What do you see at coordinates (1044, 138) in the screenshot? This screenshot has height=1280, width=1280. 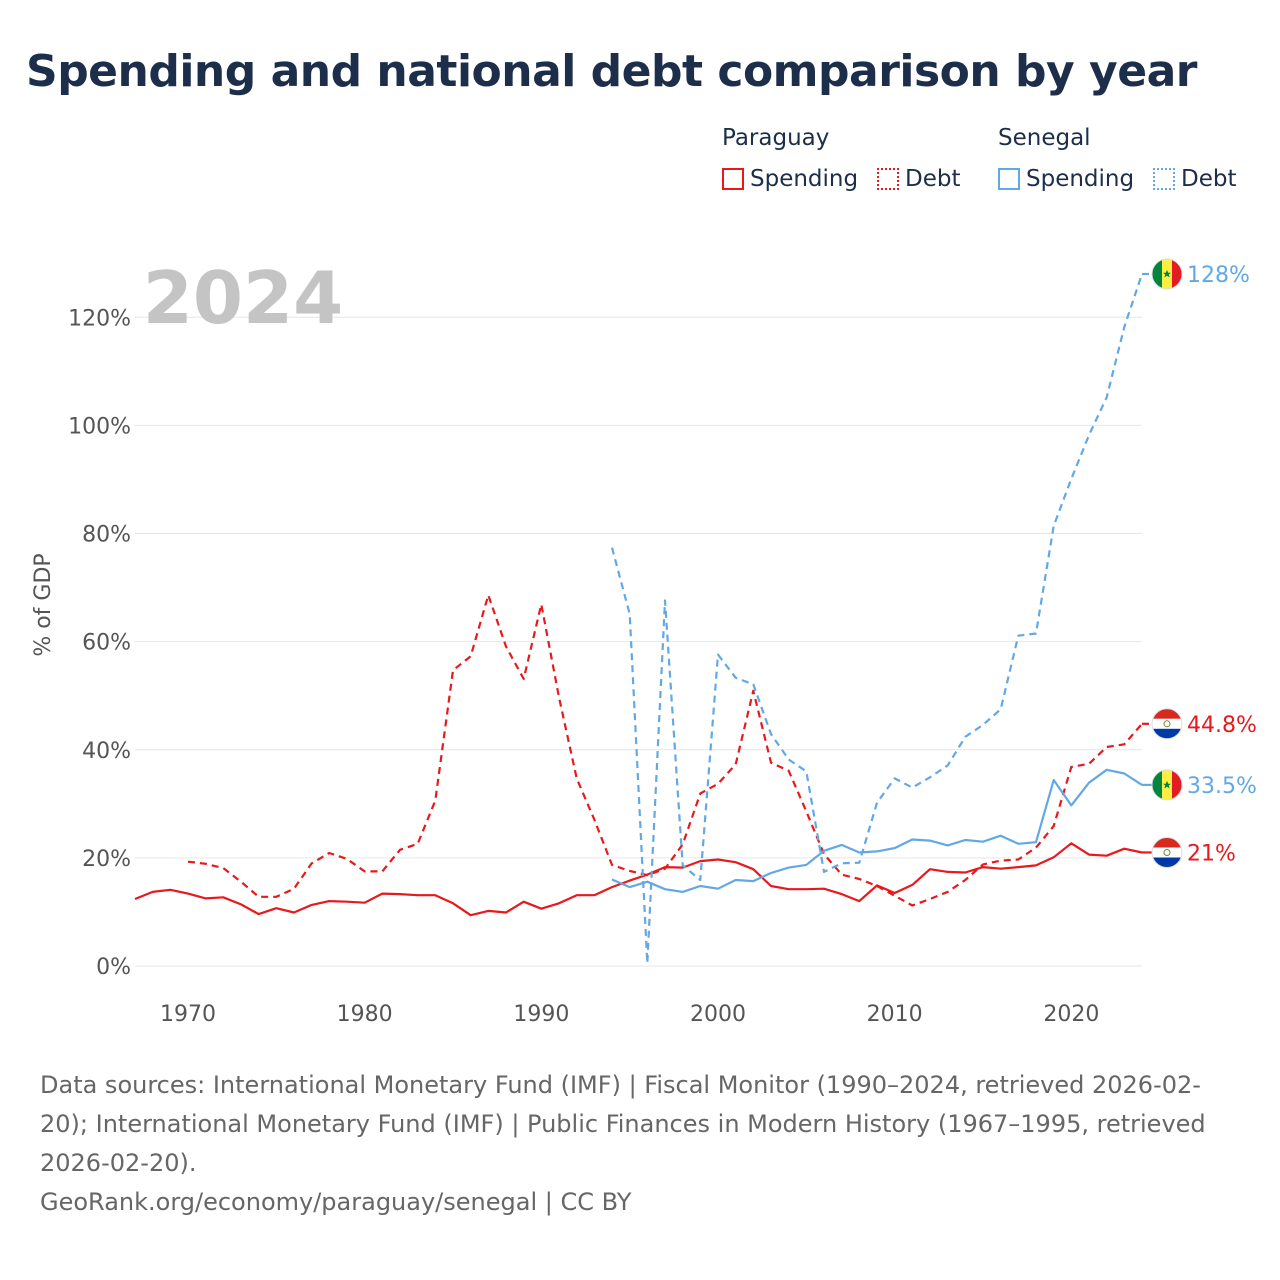 I see `legend-group-senegal: Senegal` at bounding box center [1044, 138].